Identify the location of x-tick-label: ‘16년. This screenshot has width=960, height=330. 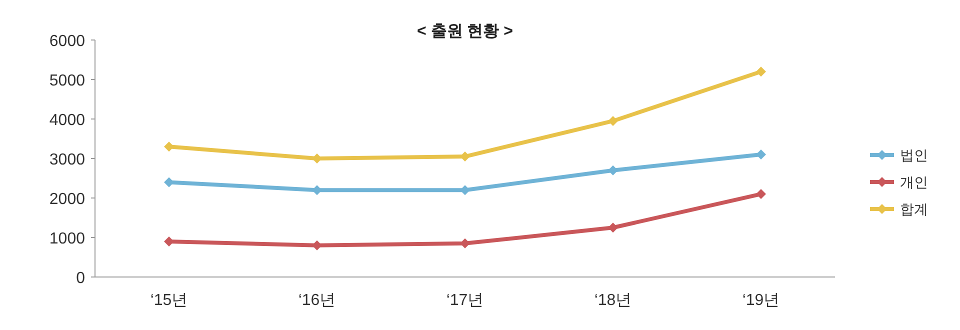
(317, 300).